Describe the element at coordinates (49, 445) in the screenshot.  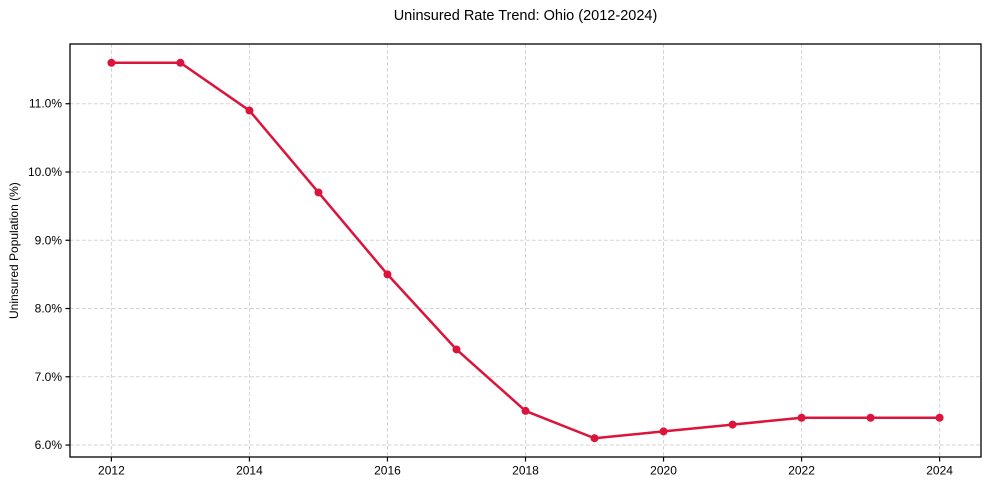
I see `y-tick-label: 6.0%` at that location.